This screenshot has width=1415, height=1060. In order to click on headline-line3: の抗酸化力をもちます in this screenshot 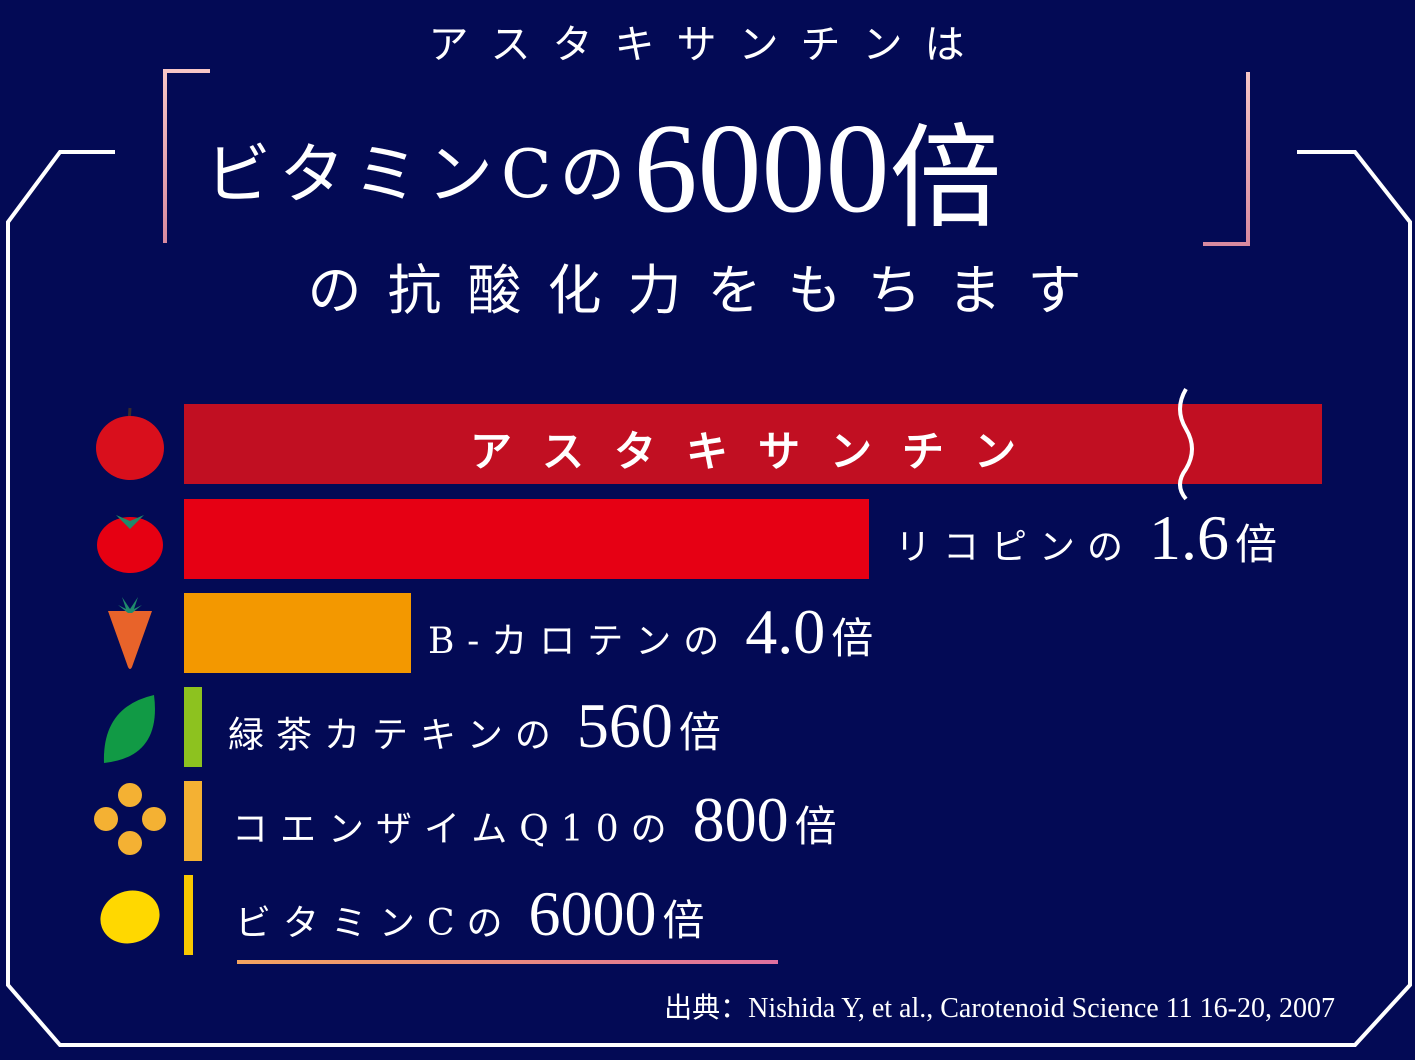, I will do `click(707, 290)`.